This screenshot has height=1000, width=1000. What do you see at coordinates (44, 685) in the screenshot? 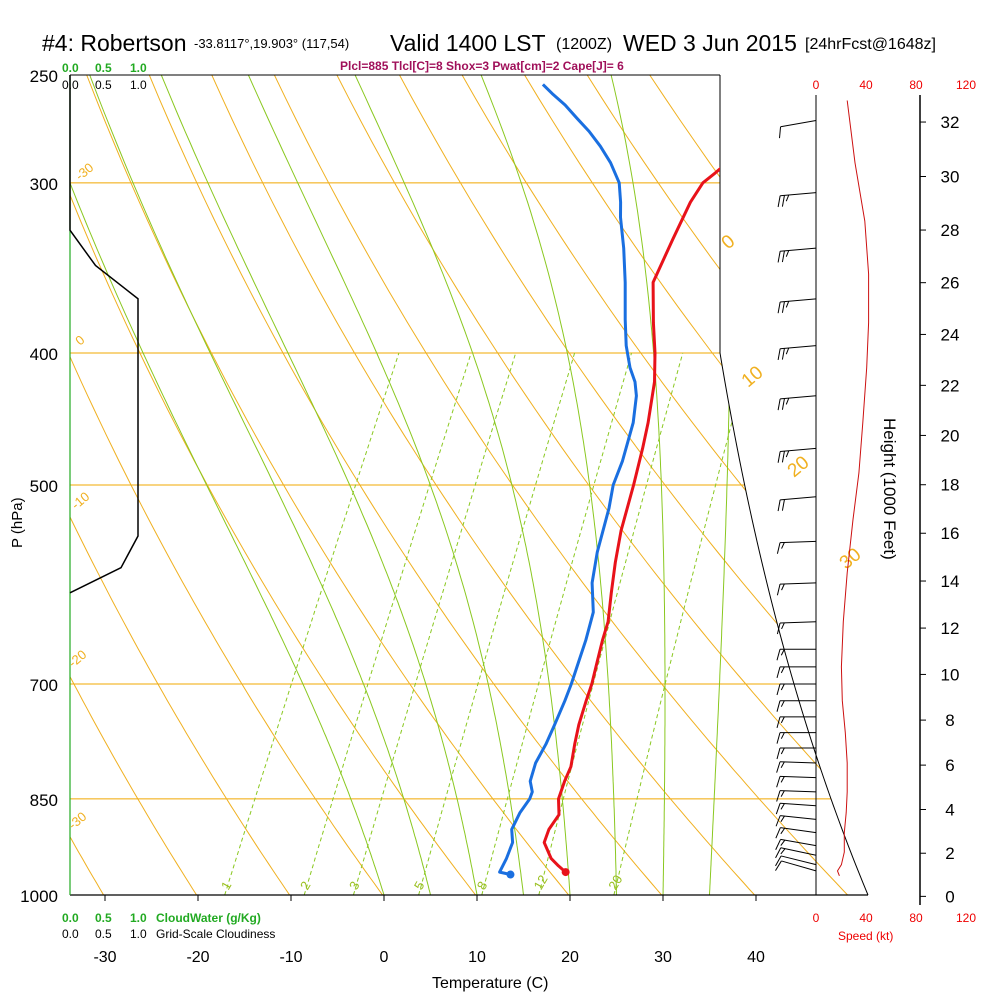
I see `pressure-tick-label: 700` at bounding box center [44, 685].